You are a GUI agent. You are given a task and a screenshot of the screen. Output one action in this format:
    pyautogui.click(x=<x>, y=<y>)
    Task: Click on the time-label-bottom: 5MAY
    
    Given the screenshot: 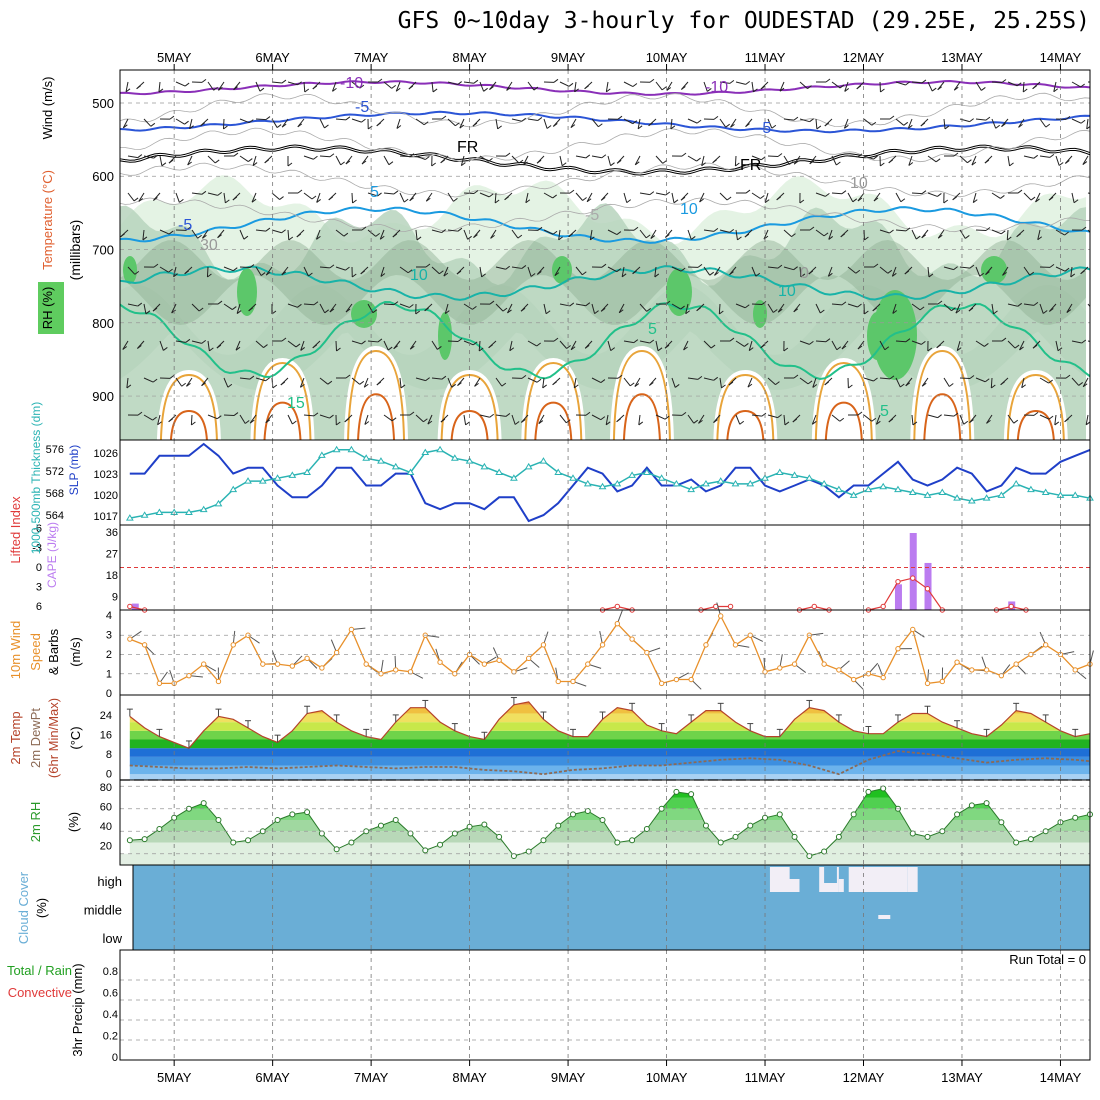 What is the action you would take?
    pyautogui.click(x=174, y=1077)
    